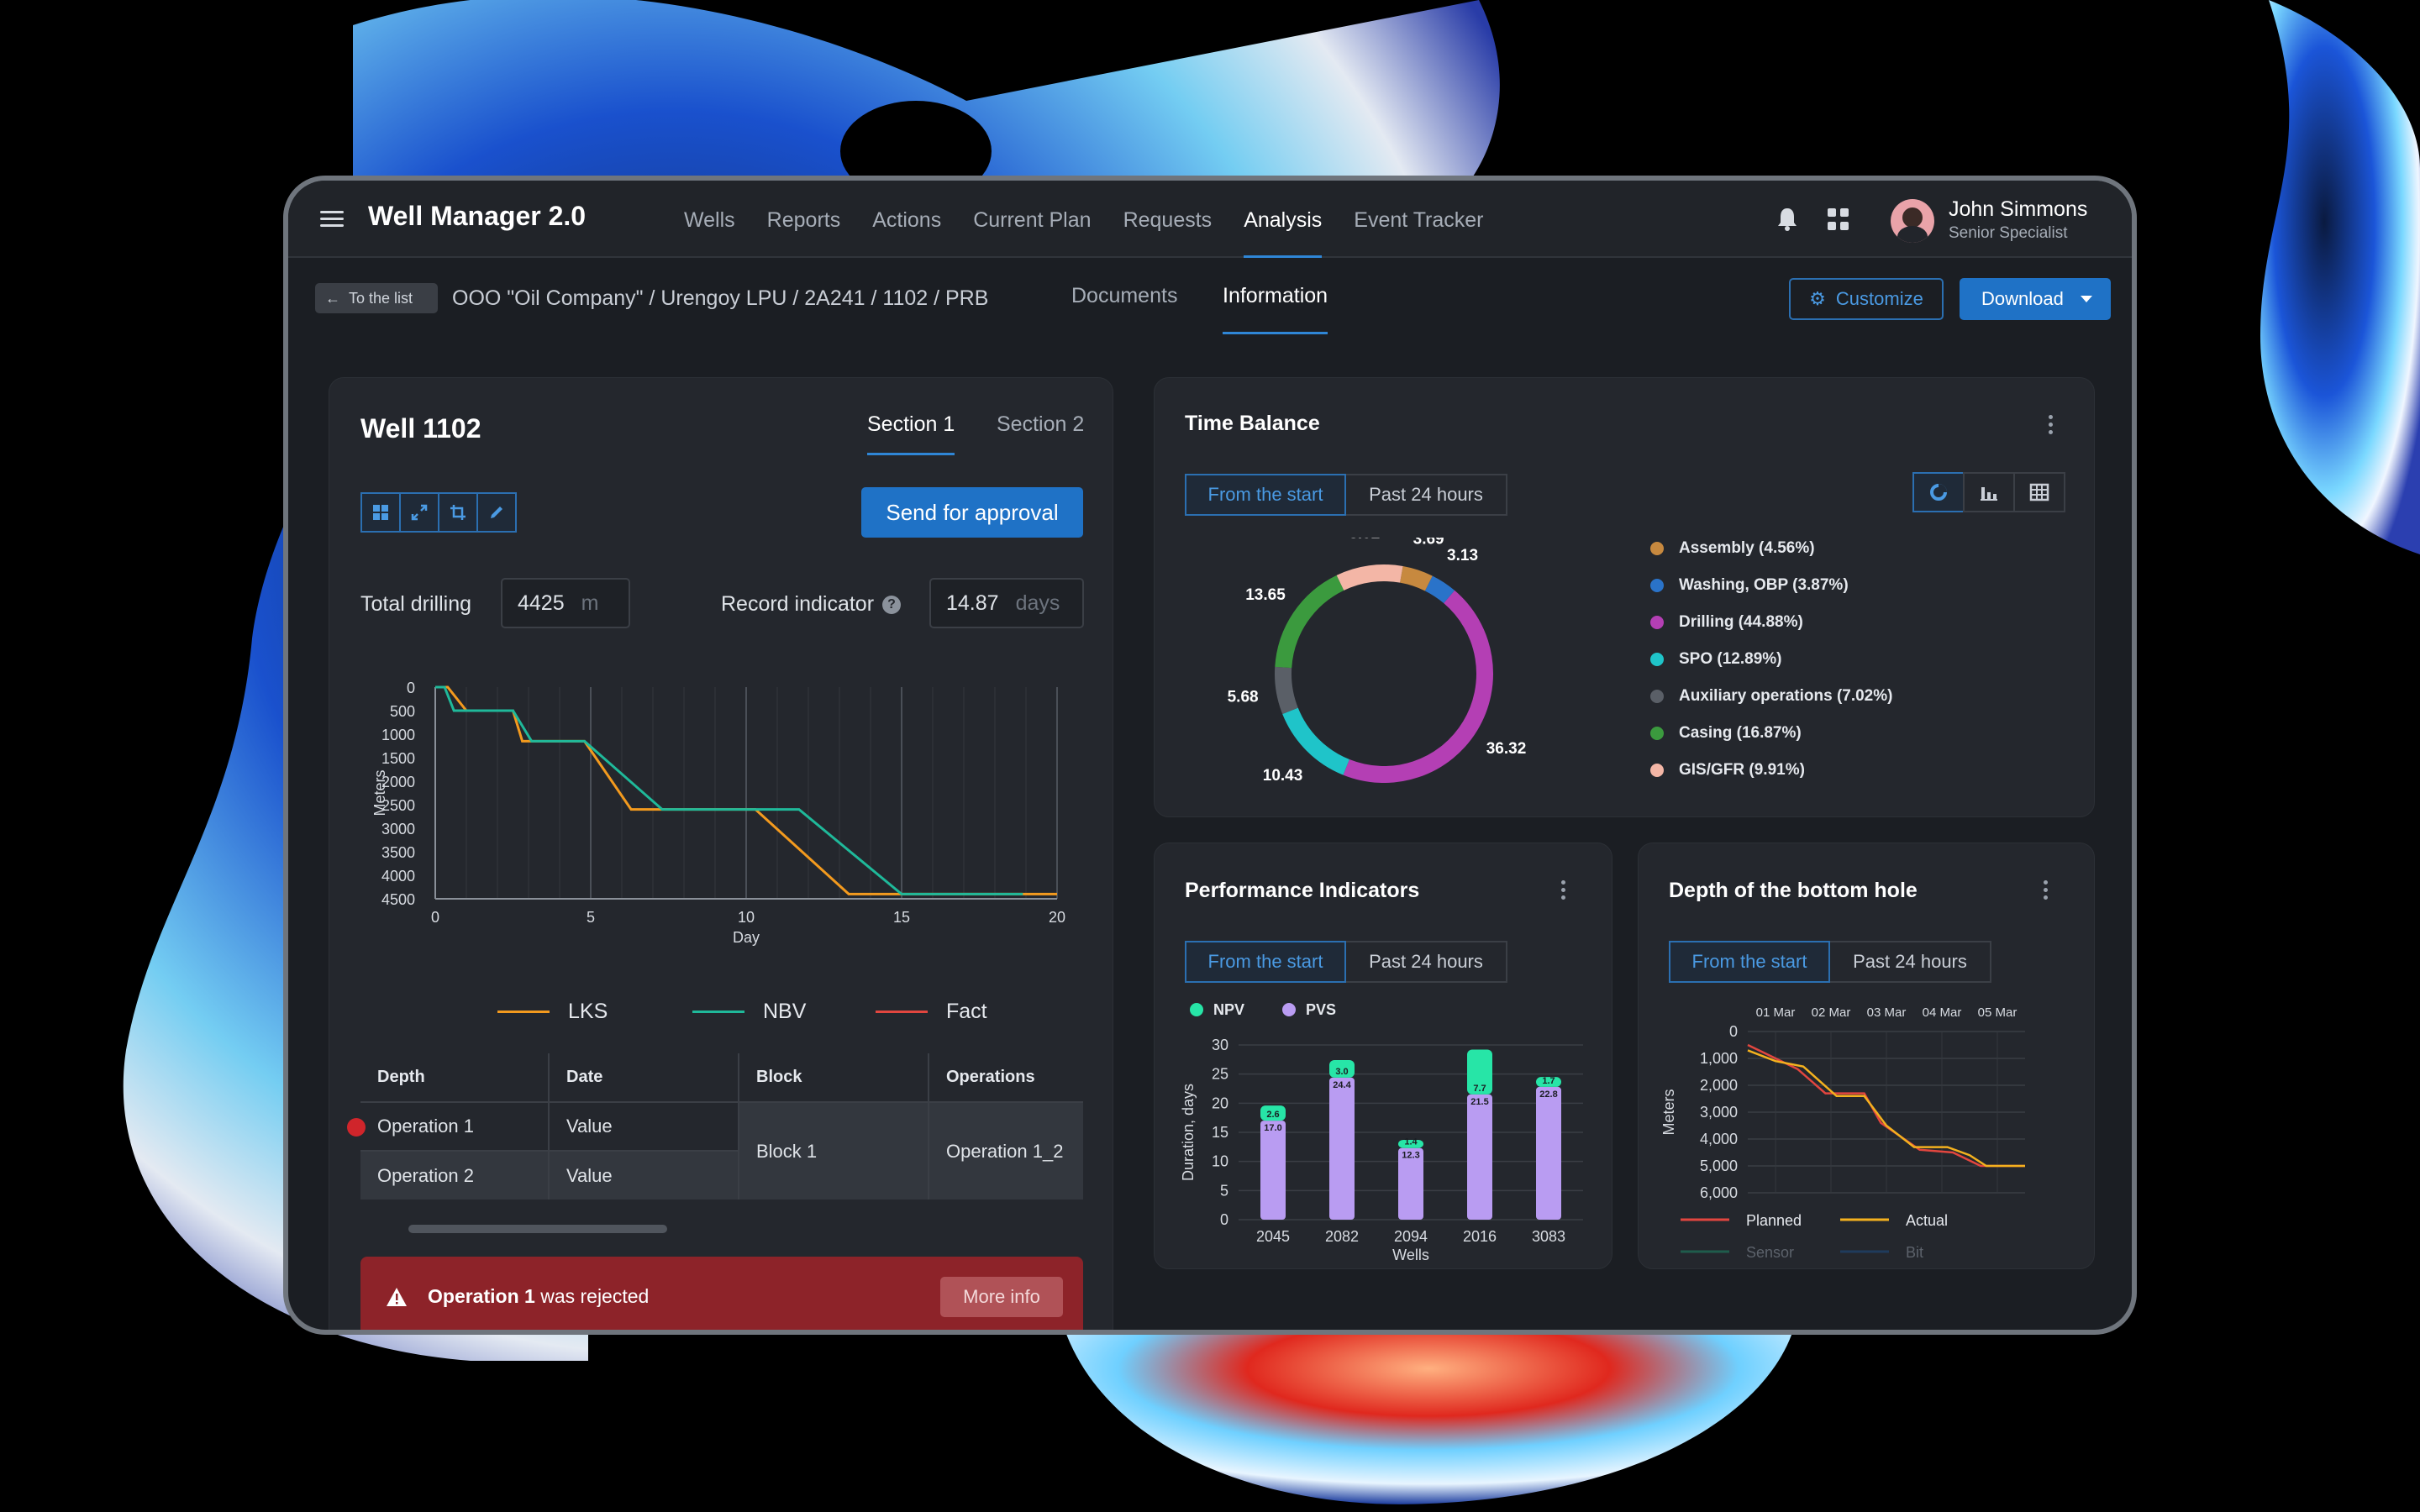 The image size is (2420, 1512). Describe the element at coordinates (1938, 492) in the screenshot. I see `pie-view-button` at that location.